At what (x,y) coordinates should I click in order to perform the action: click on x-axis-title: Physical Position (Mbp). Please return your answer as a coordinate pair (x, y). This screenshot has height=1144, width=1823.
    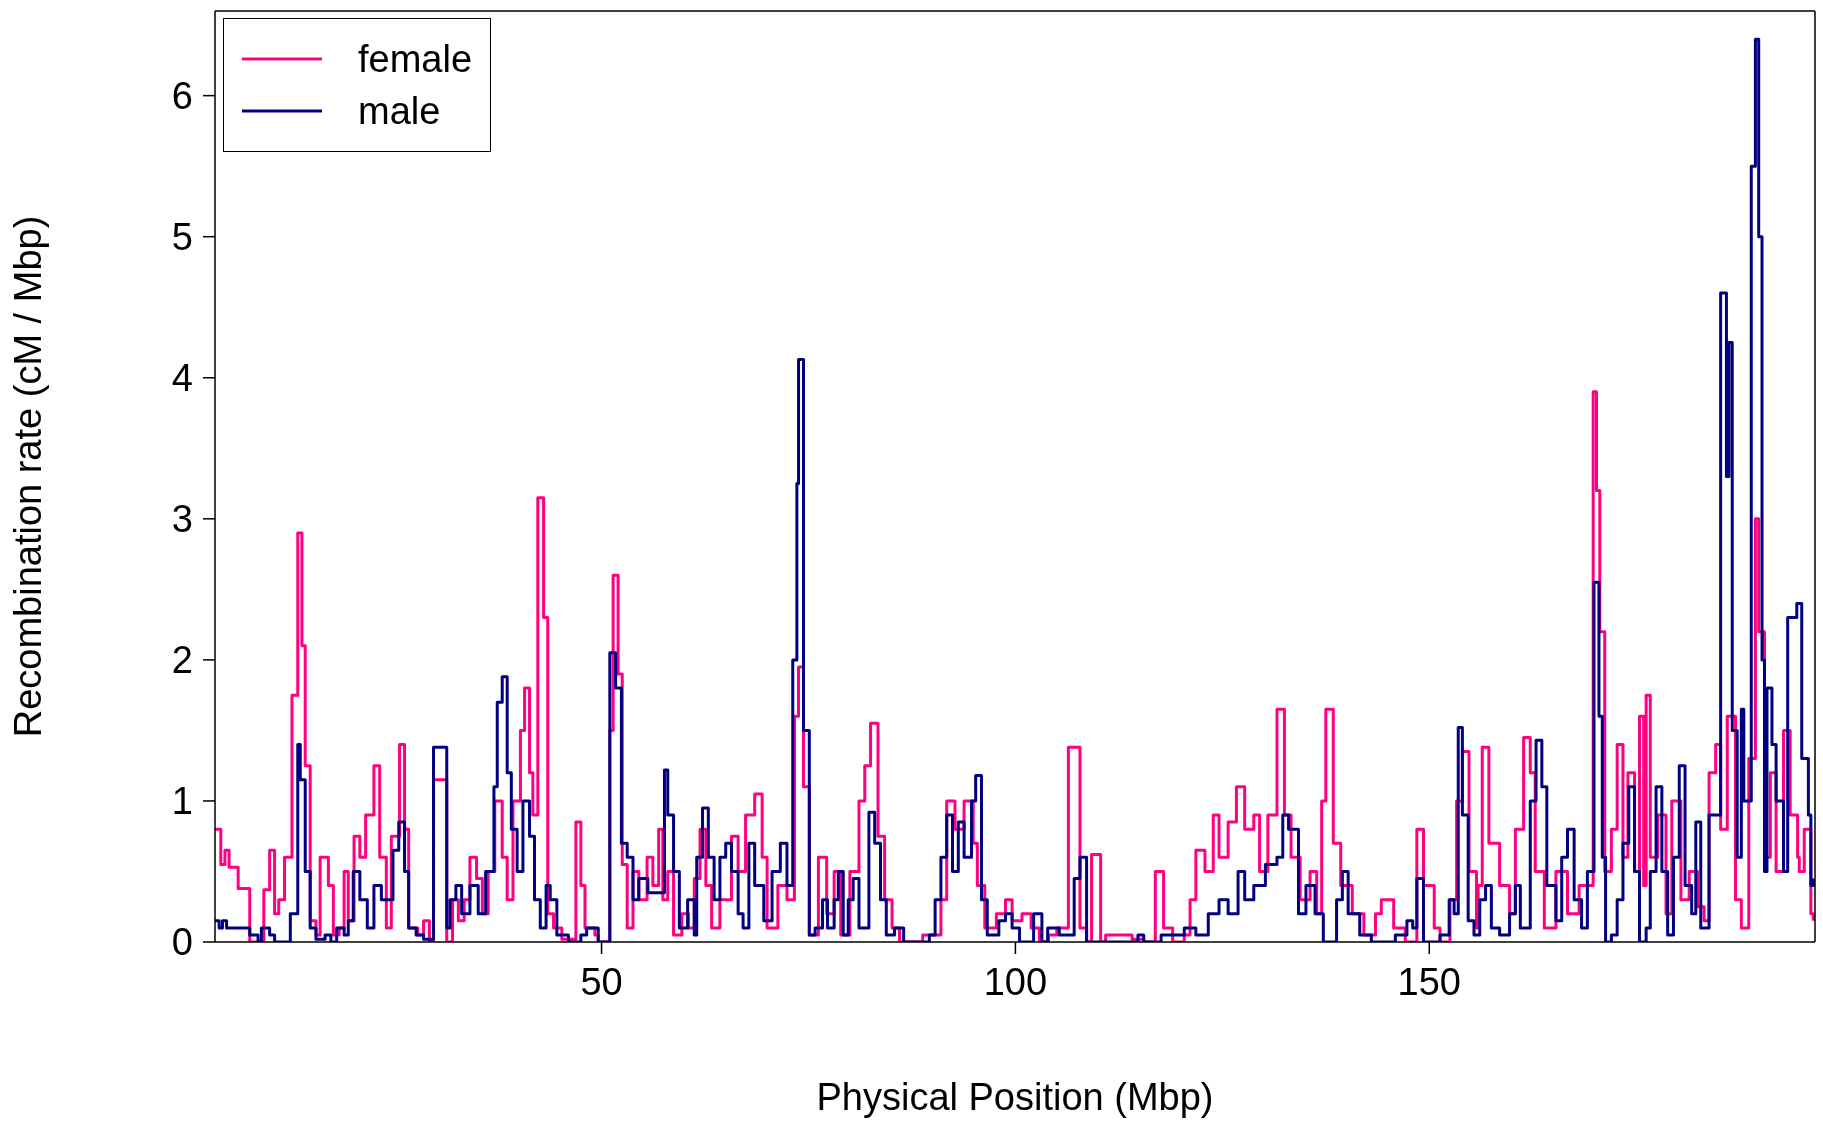
    Looking at the image, I should click on (1015, 1097).